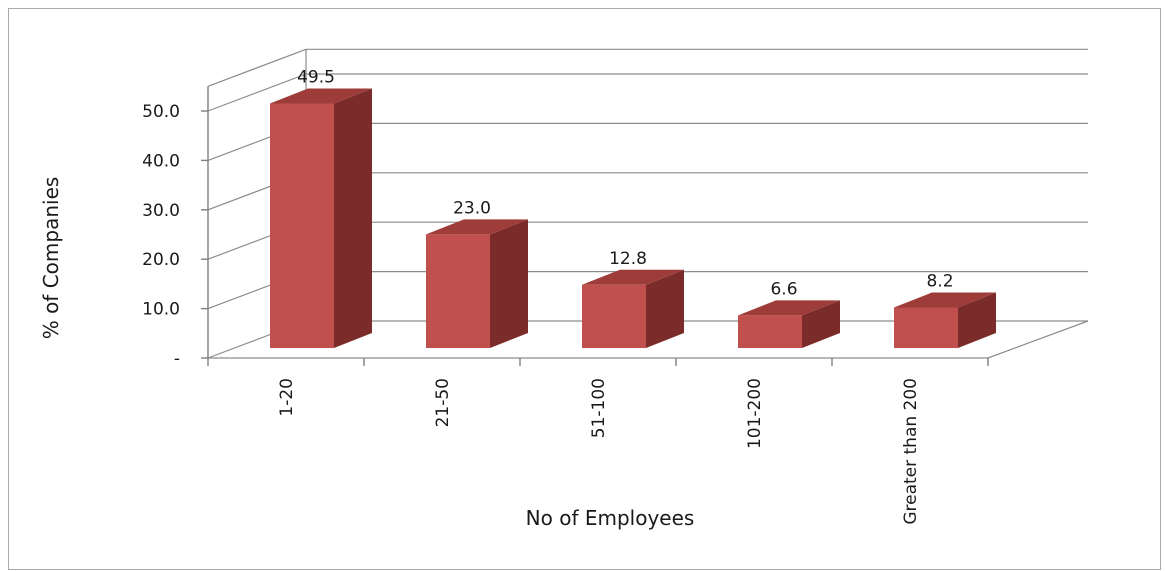 This screenshot has width=1165, height=571. I want to click on x-tick-label: 101-200, so click(755, 413).